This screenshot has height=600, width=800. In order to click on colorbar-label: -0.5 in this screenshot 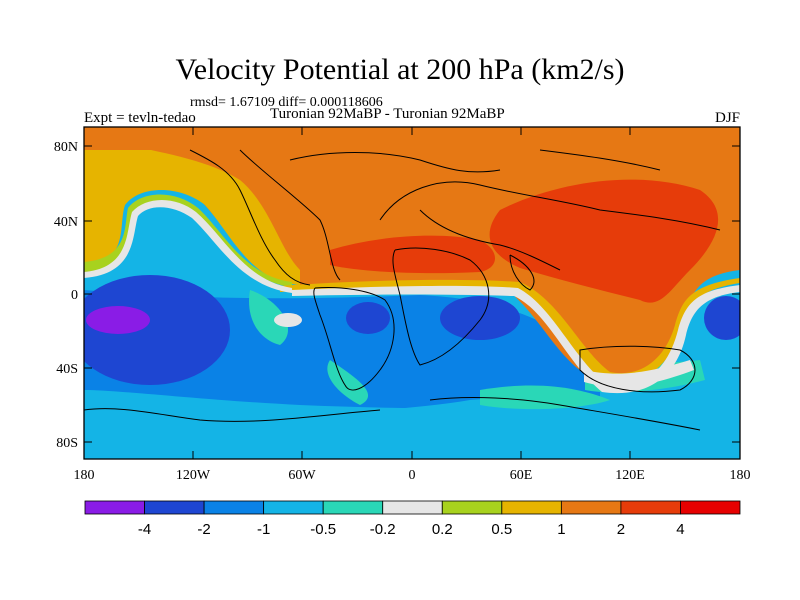, I will do `click(323, 529)`.